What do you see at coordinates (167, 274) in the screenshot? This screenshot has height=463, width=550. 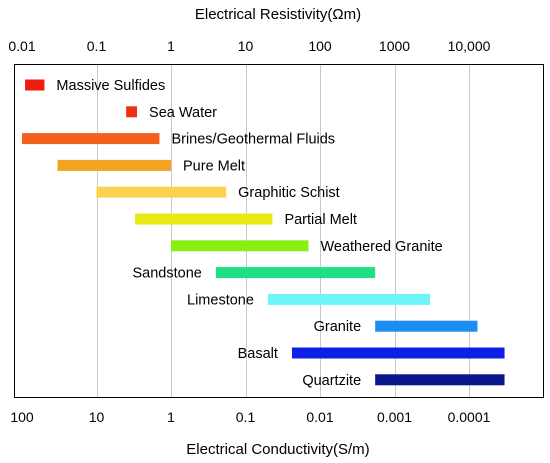 I see `bar-label: Sandstone` at bounding box center [167, 274].